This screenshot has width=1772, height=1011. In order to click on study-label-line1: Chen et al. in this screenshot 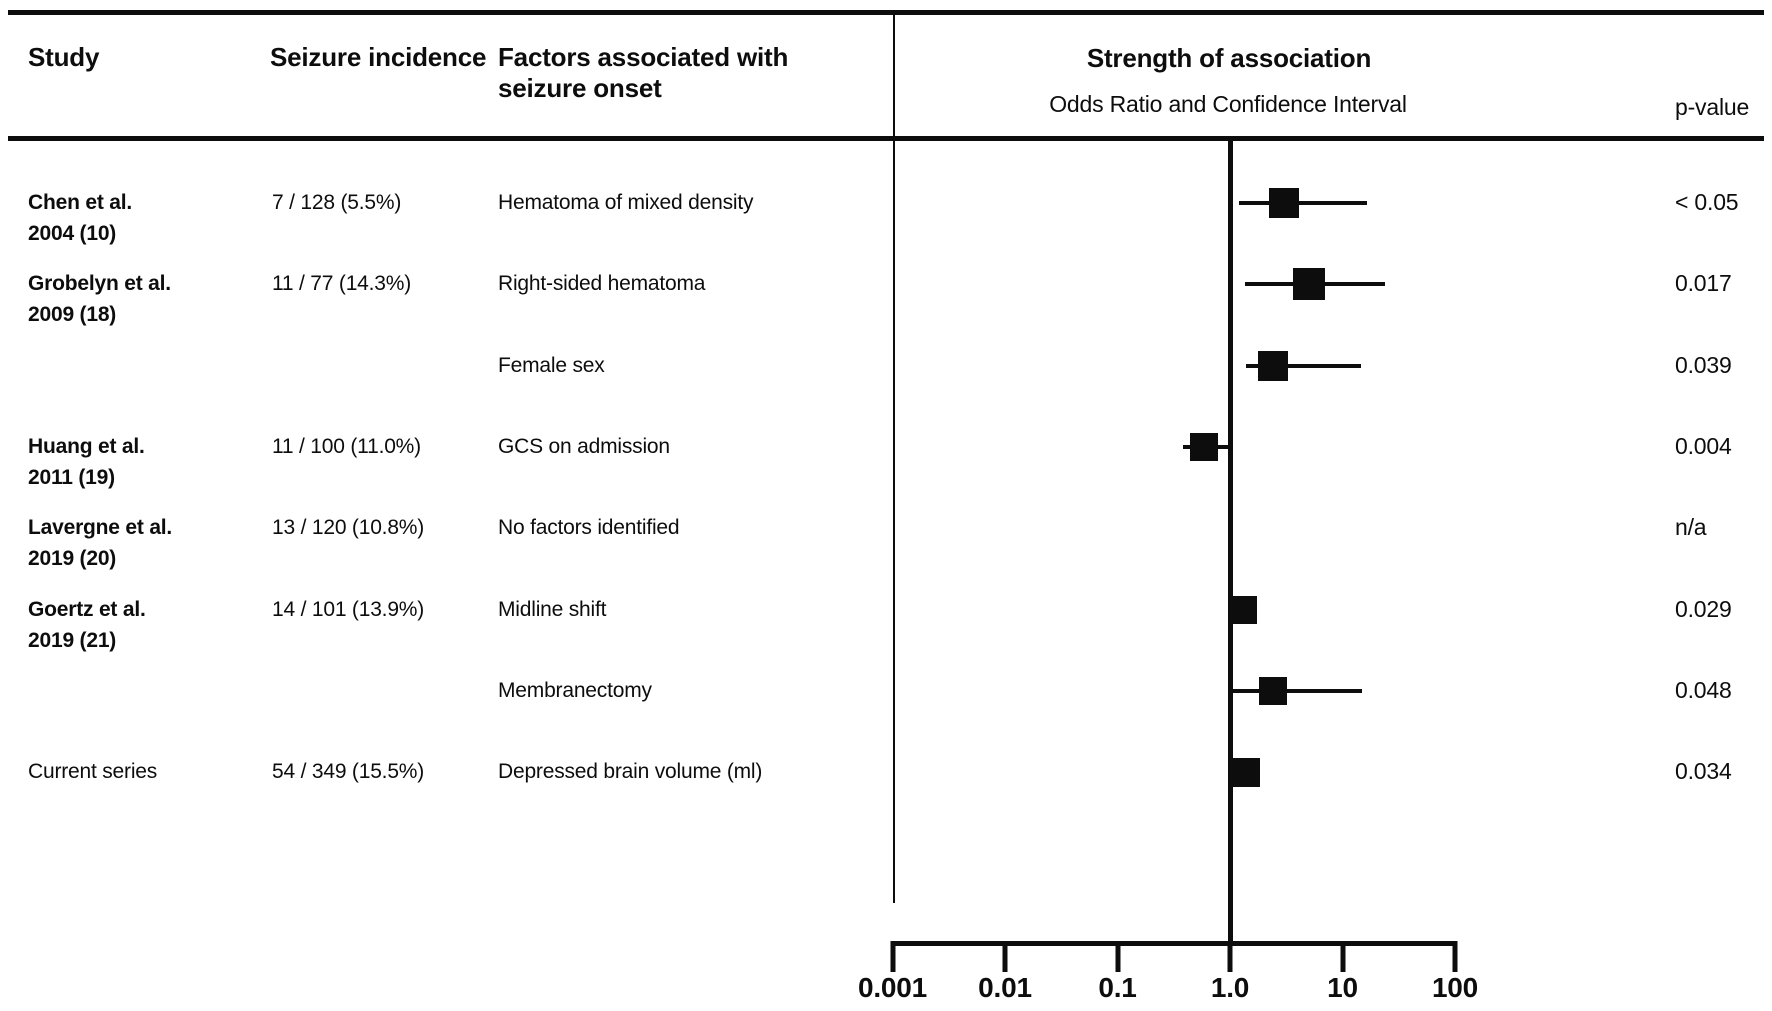, I will do `click(80, 202)`.